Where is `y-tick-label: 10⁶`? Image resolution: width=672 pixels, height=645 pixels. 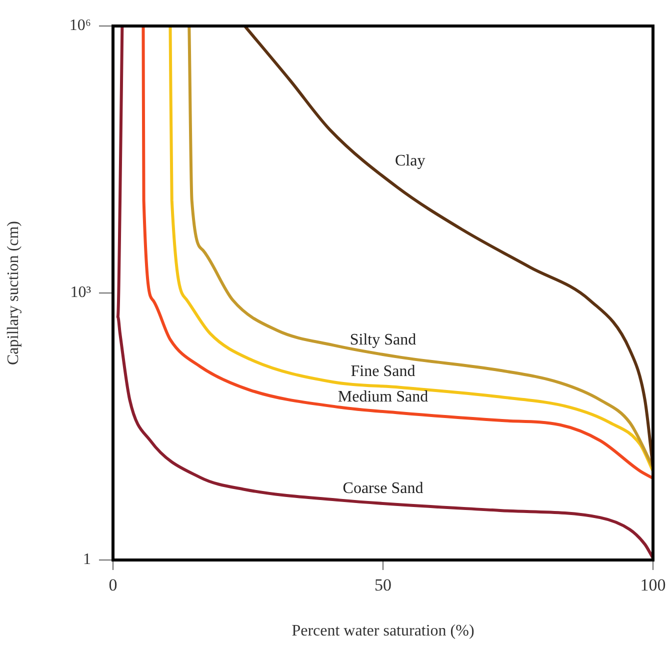 y-tick-label: 10⁶ is located at coordinates (80, 25).